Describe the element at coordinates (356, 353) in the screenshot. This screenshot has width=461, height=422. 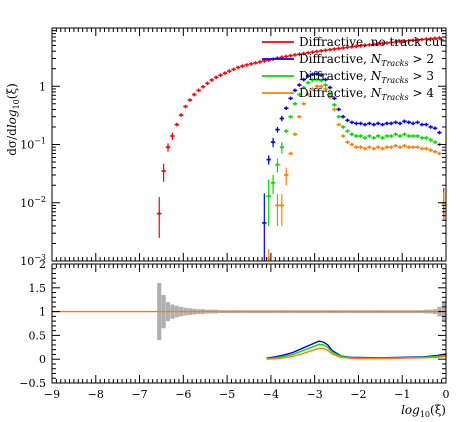
I see `ratio-line` at that location.